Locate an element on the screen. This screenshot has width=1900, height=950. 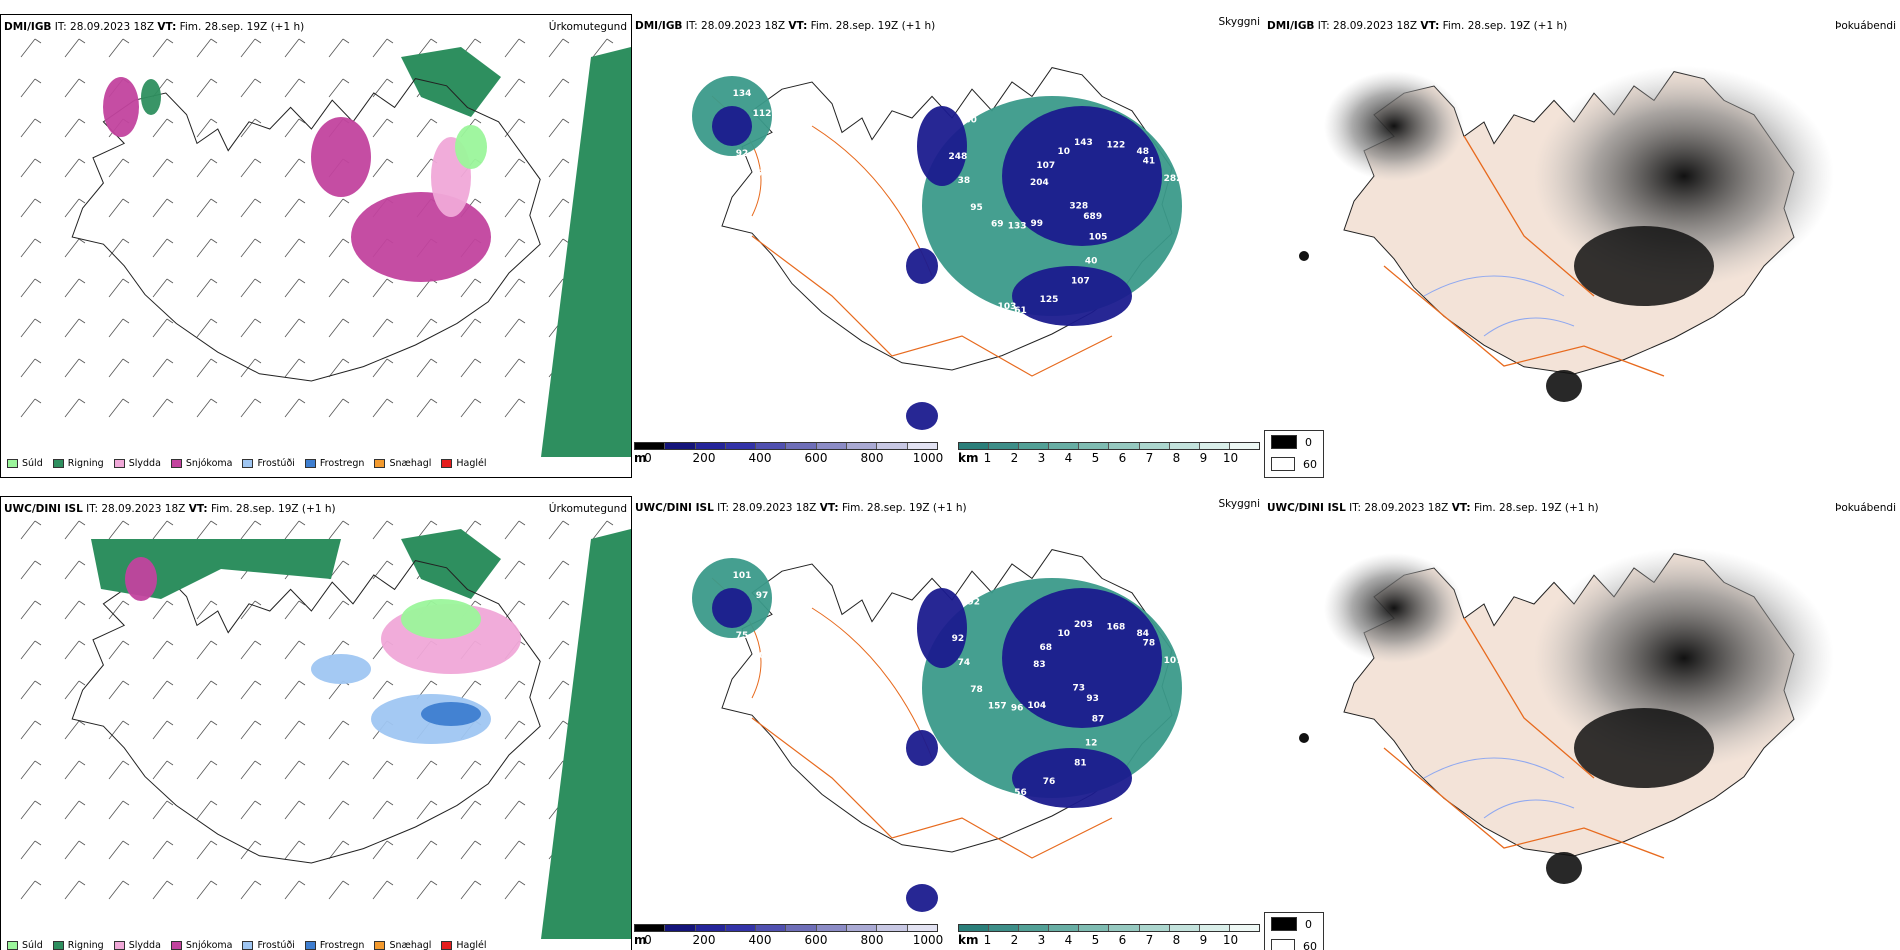
cloud-base-label: 81 is located at coordinates (1080, 764).